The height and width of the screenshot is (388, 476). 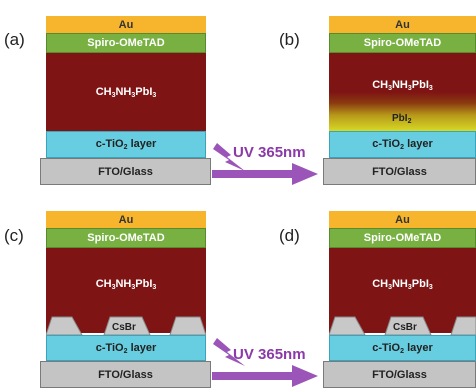 I want to click on panel-label-d: (d), so click(x=289, y=235).